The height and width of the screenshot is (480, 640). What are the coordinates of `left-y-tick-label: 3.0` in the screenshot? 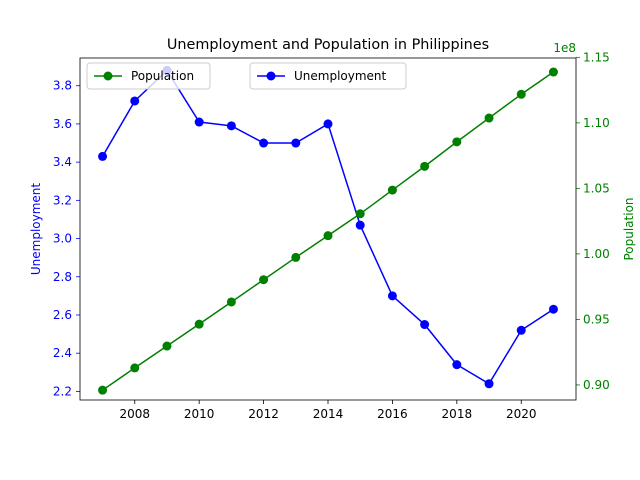 It's located at (62, 239).